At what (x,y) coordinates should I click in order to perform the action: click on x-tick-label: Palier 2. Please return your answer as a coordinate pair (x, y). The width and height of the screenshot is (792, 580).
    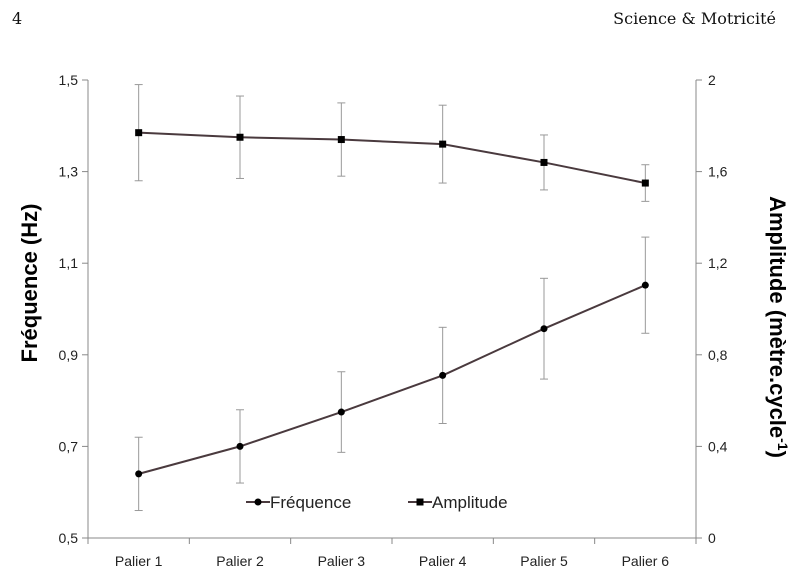
    Looking at the image, I should click on (240, 561).